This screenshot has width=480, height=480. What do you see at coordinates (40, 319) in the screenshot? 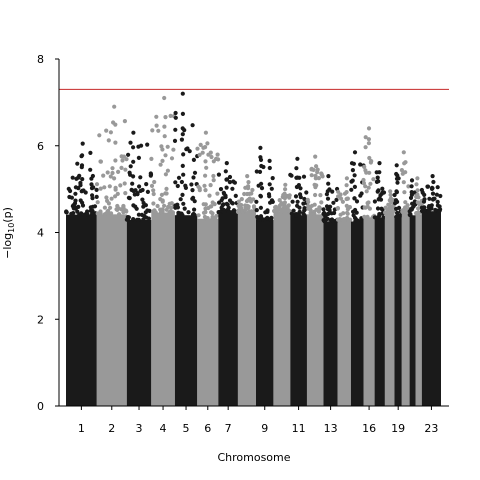
I see `y-tick-label: 2` at bounding box center [40, 319].